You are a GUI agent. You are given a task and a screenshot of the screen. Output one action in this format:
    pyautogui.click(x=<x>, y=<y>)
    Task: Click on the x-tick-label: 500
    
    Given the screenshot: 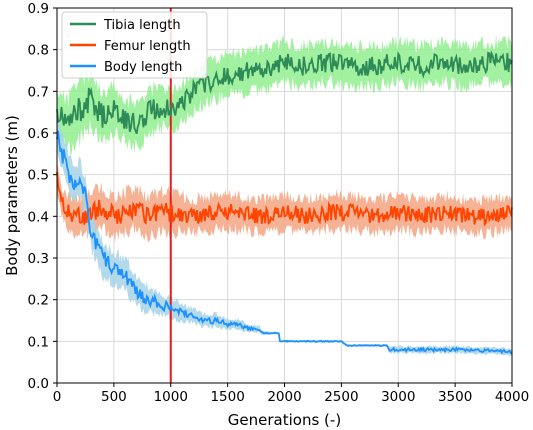 What is the action you would take?
    pyautogui.click(x=114, y=397)
    